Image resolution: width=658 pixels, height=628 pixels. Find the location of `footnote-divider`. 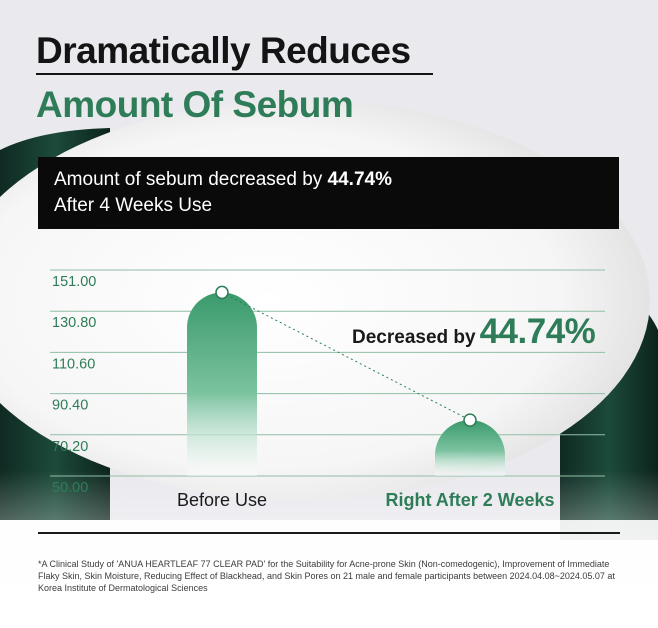

footnote-divider is located at coordinates (329, 533).